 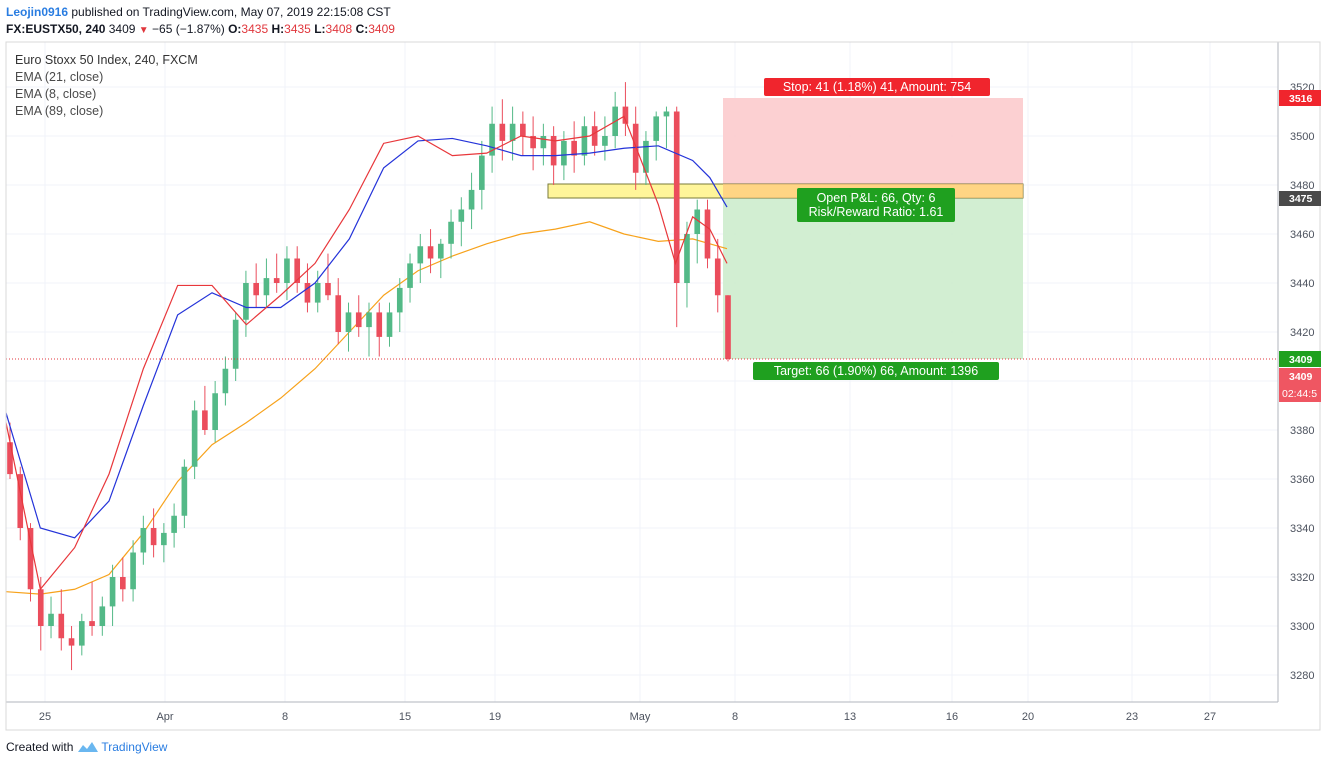 I want to click on entry-price-tag-bg, so click(x=1300, y=198).